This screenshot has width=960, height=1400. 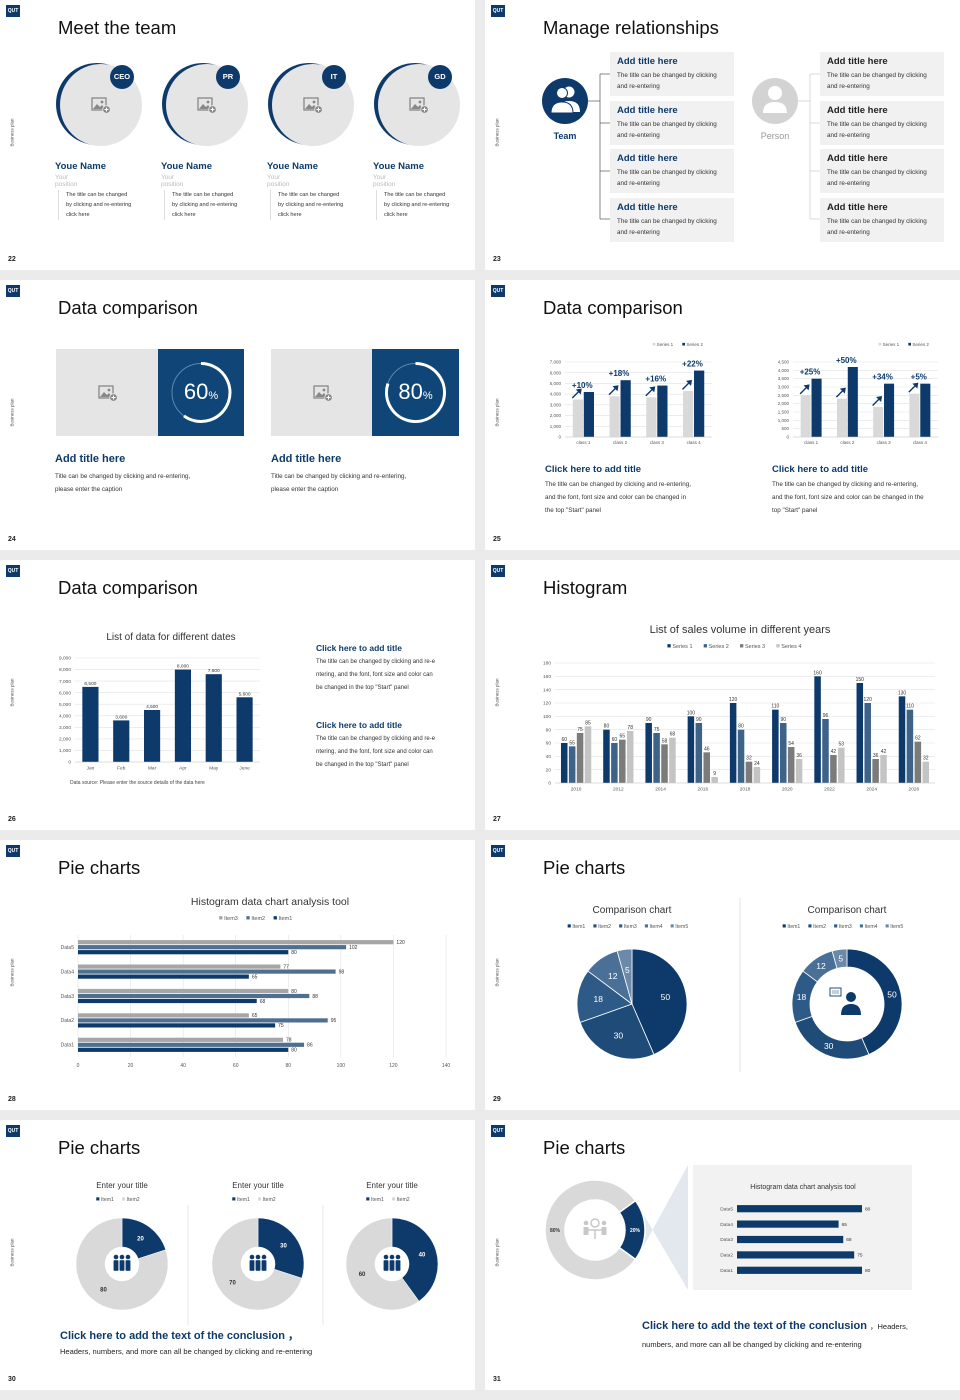 What do you see at coordinates (892, 995) in the screenshot?
I see `slice-label: 50` at bounding box center [892, 995].